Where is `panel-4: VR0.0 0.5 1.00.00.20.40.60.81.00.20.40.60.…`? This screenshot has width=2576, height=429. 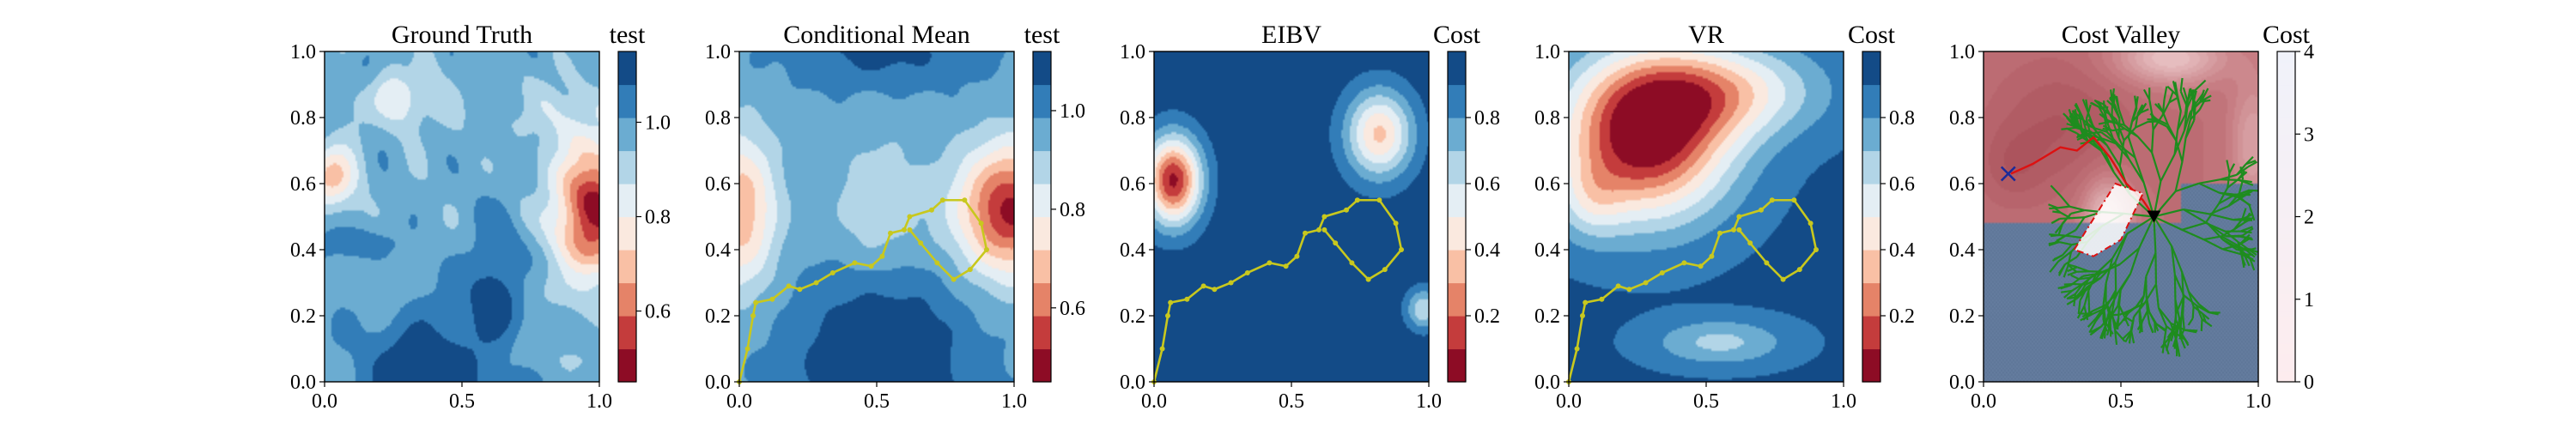
panel-4: VR0.0 0.5 1.00.00.20.40.60.81.00.20.40.60.… is located at coordinates (1725, 217).